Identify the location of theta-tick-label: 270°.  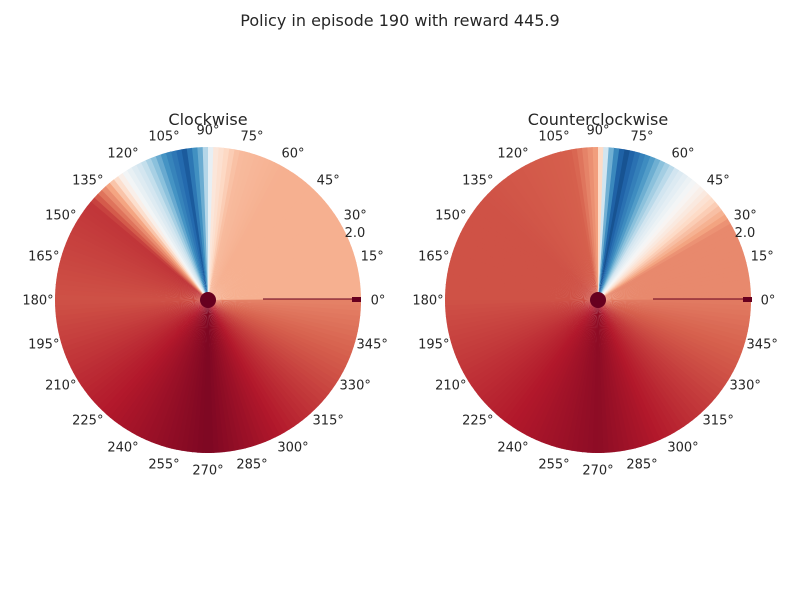
(597, 471).